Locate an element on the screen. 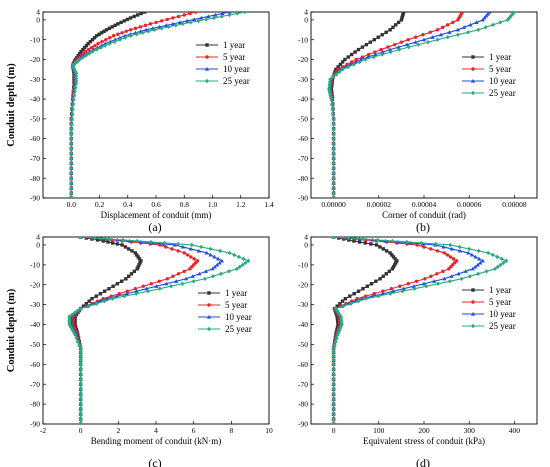  y-tick-label: -20 is located at coordinates (35, 59).